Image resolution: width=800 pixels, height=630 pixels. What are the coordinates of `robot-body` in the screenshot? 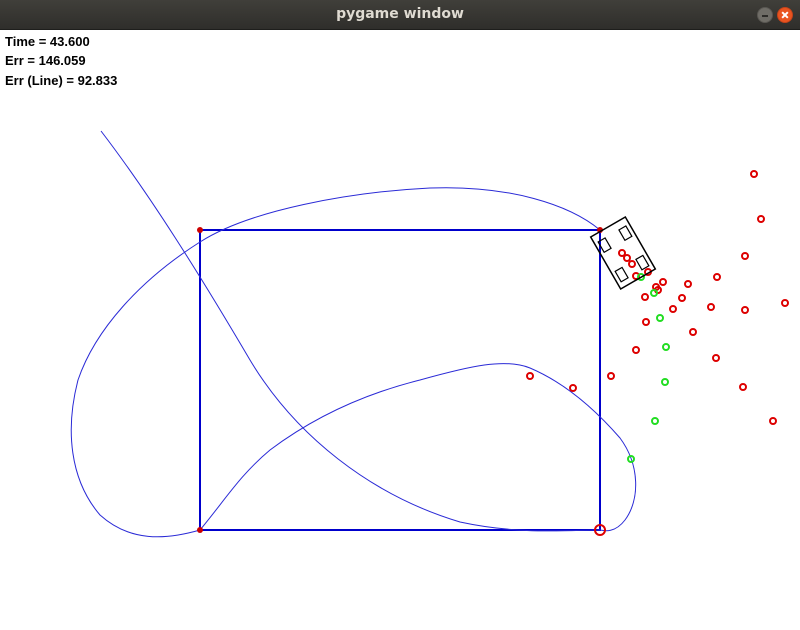 It's located at (623, 253).